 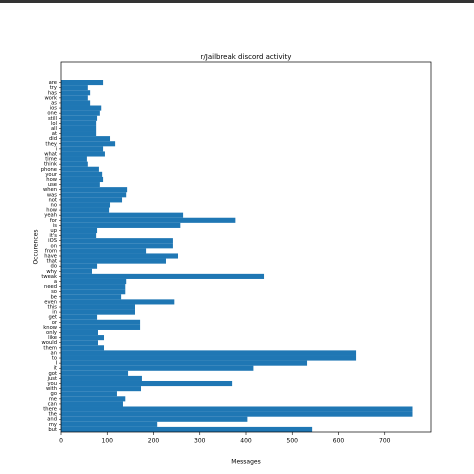 What do you see at coordinates (53, 399) in the screenshot?
I see `y-tick-label: me` at bounding box center [53, 399].